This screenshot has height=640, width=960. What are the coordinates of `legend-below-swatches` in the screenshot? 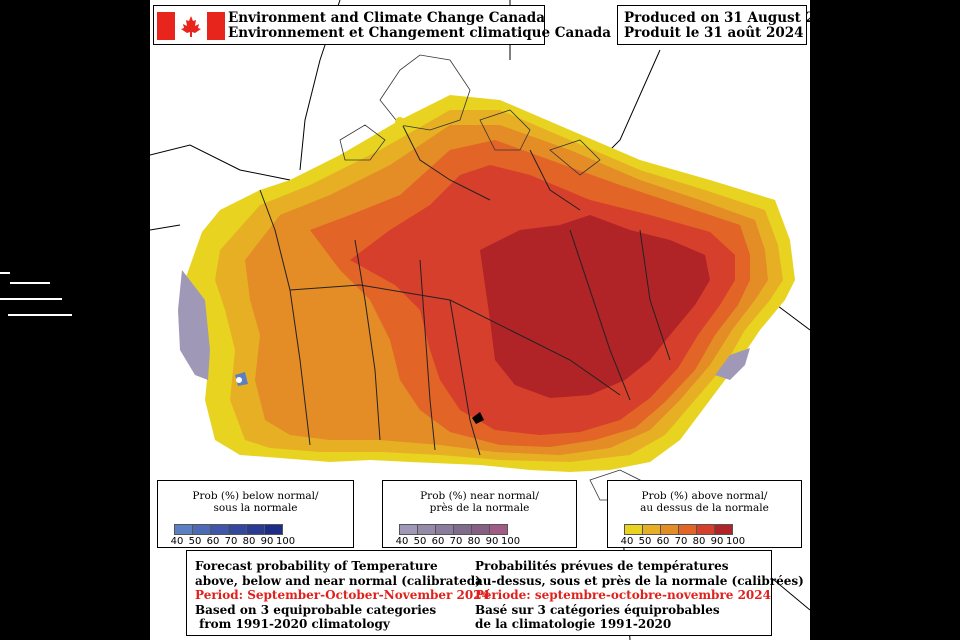 It's located at (228, 529).